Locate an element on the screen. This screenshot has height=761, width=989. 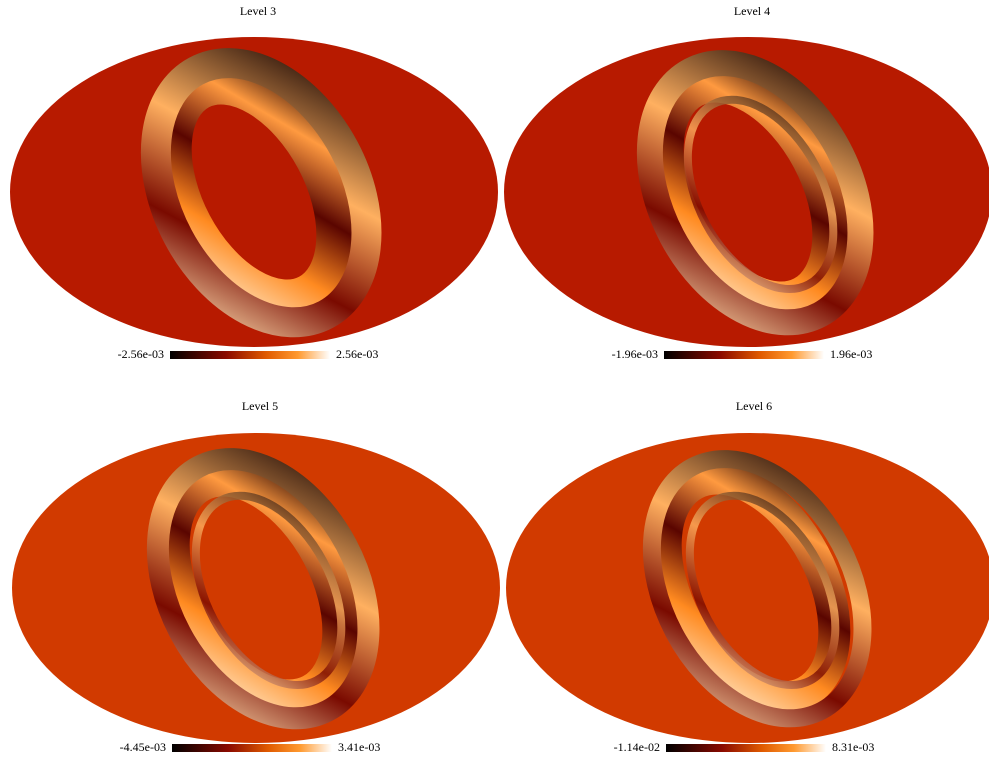
colorbar-max-label: 1.96e-03 is located at coordinates (851, 354).